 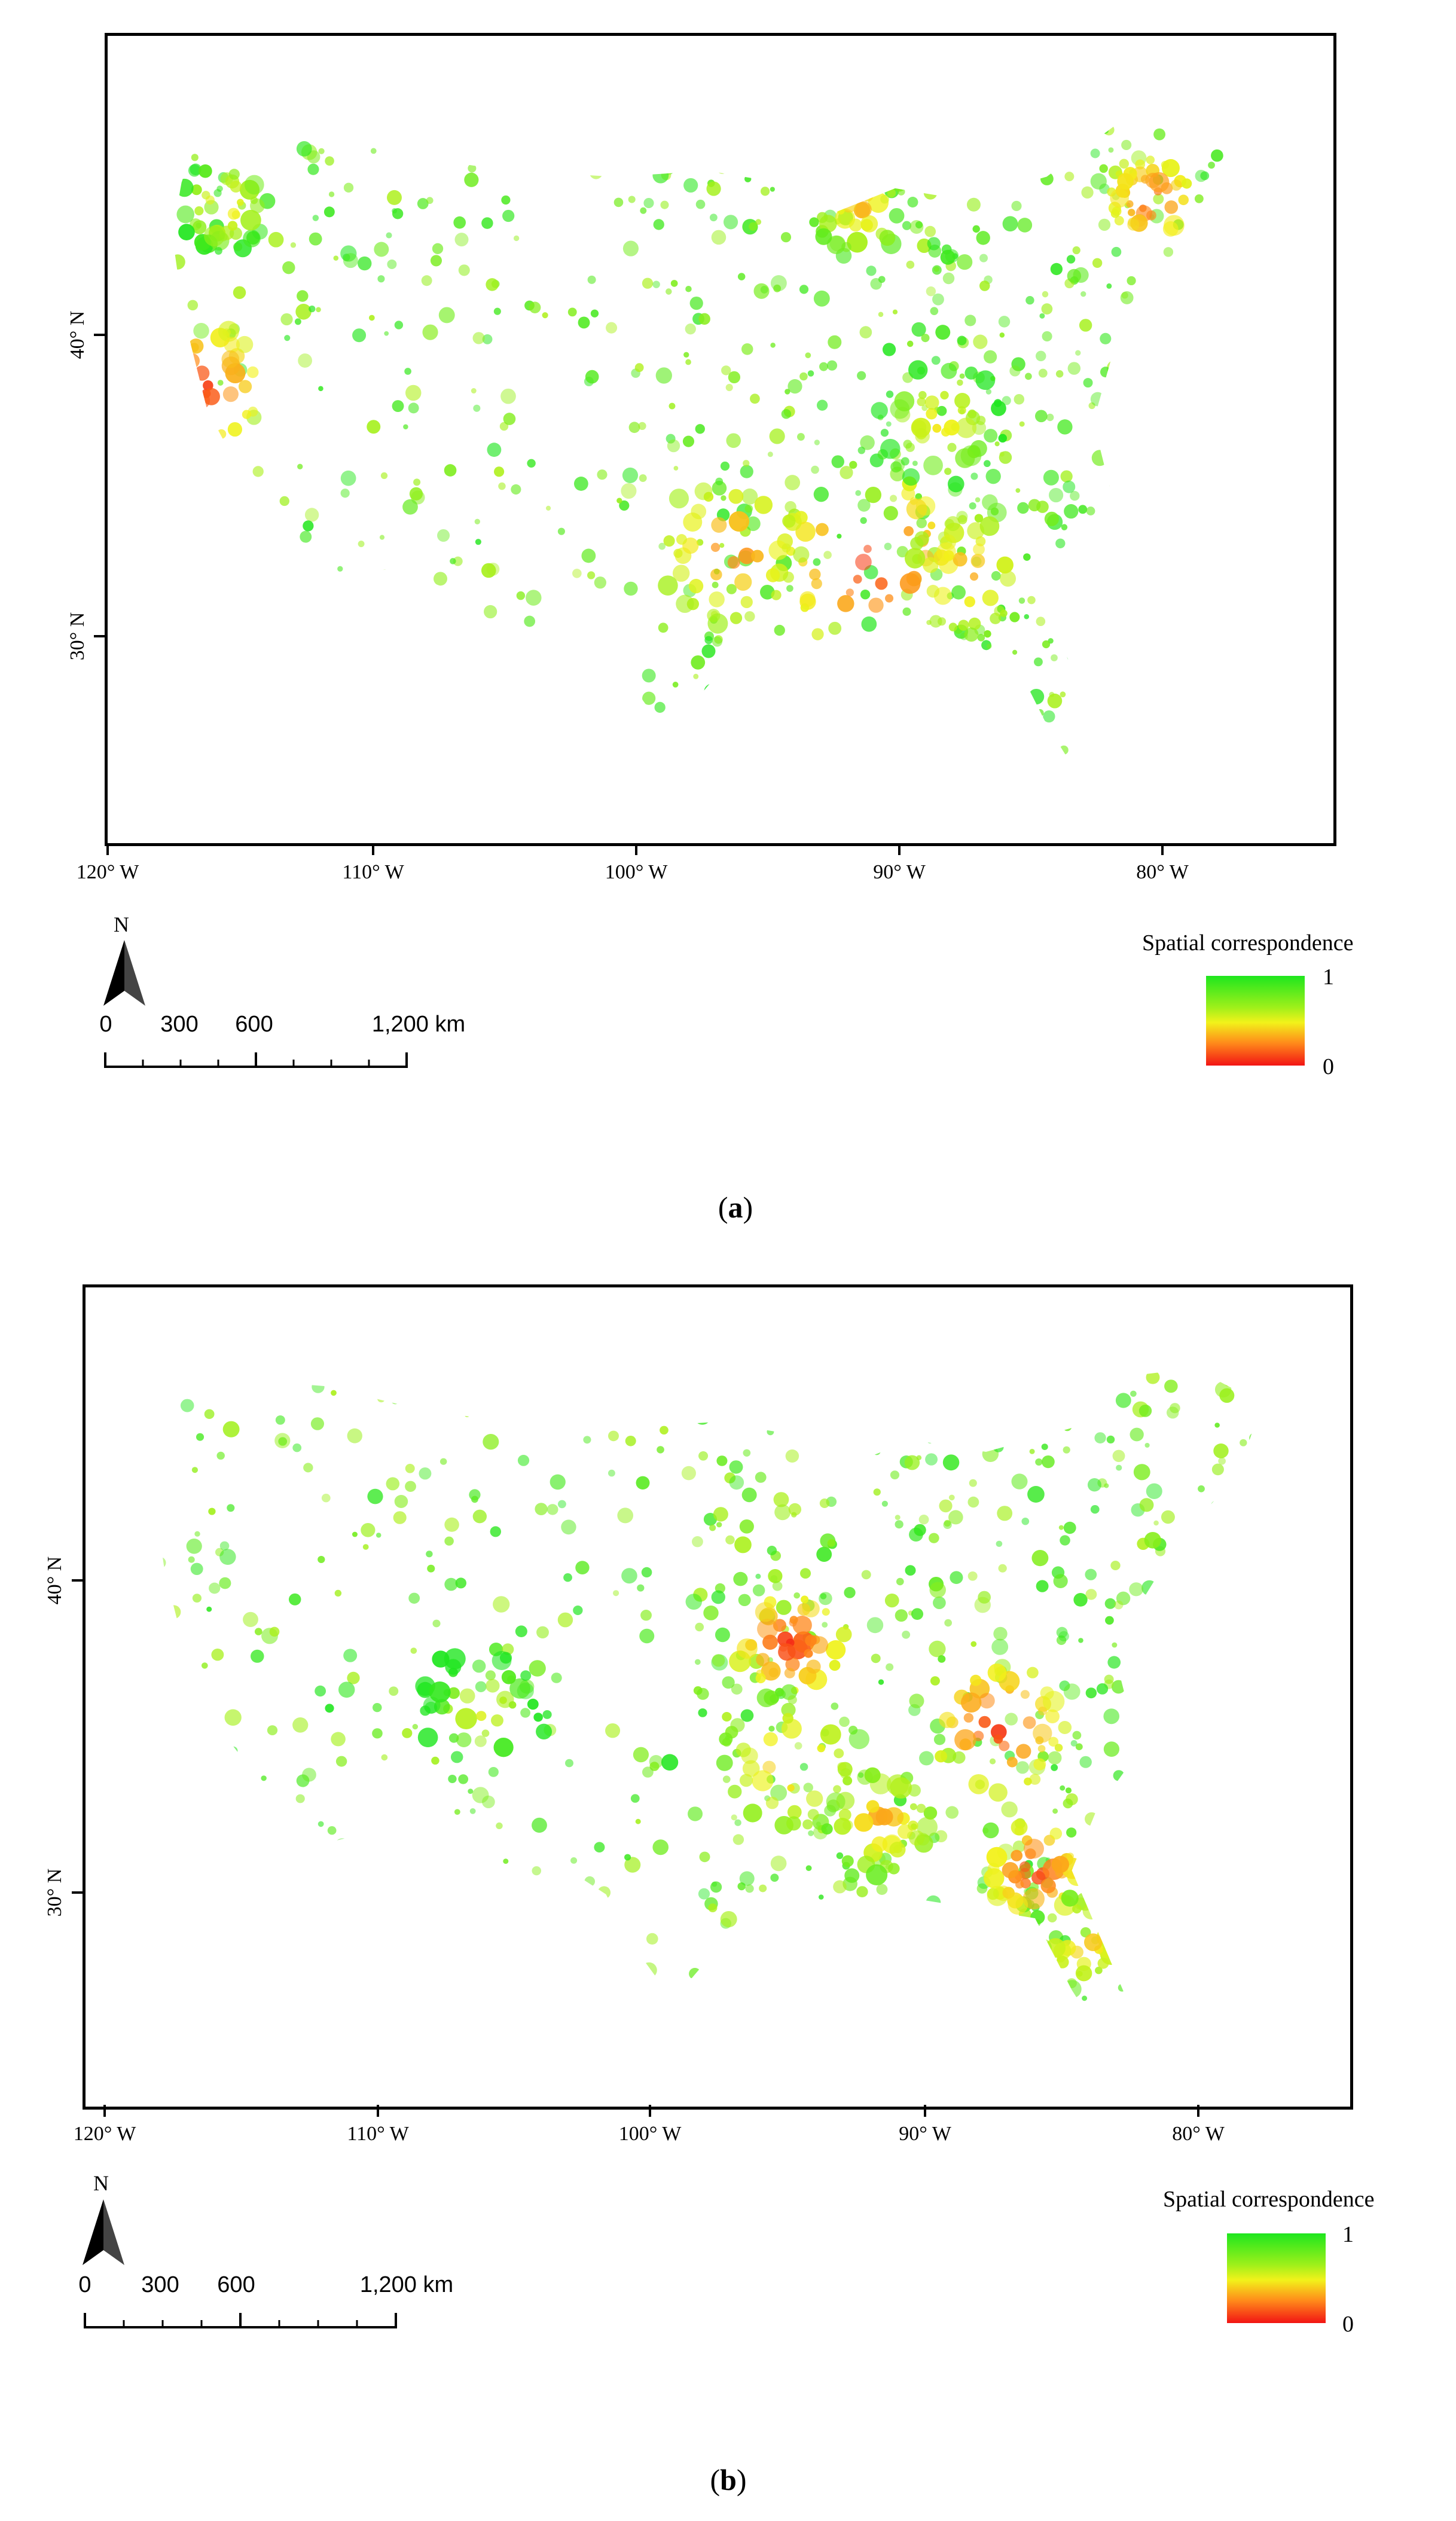 What do you see at coordinates (55, 1892) in the screenshot?
I see `y-tick-label: 30° N` at bounding box center [55, 1892].